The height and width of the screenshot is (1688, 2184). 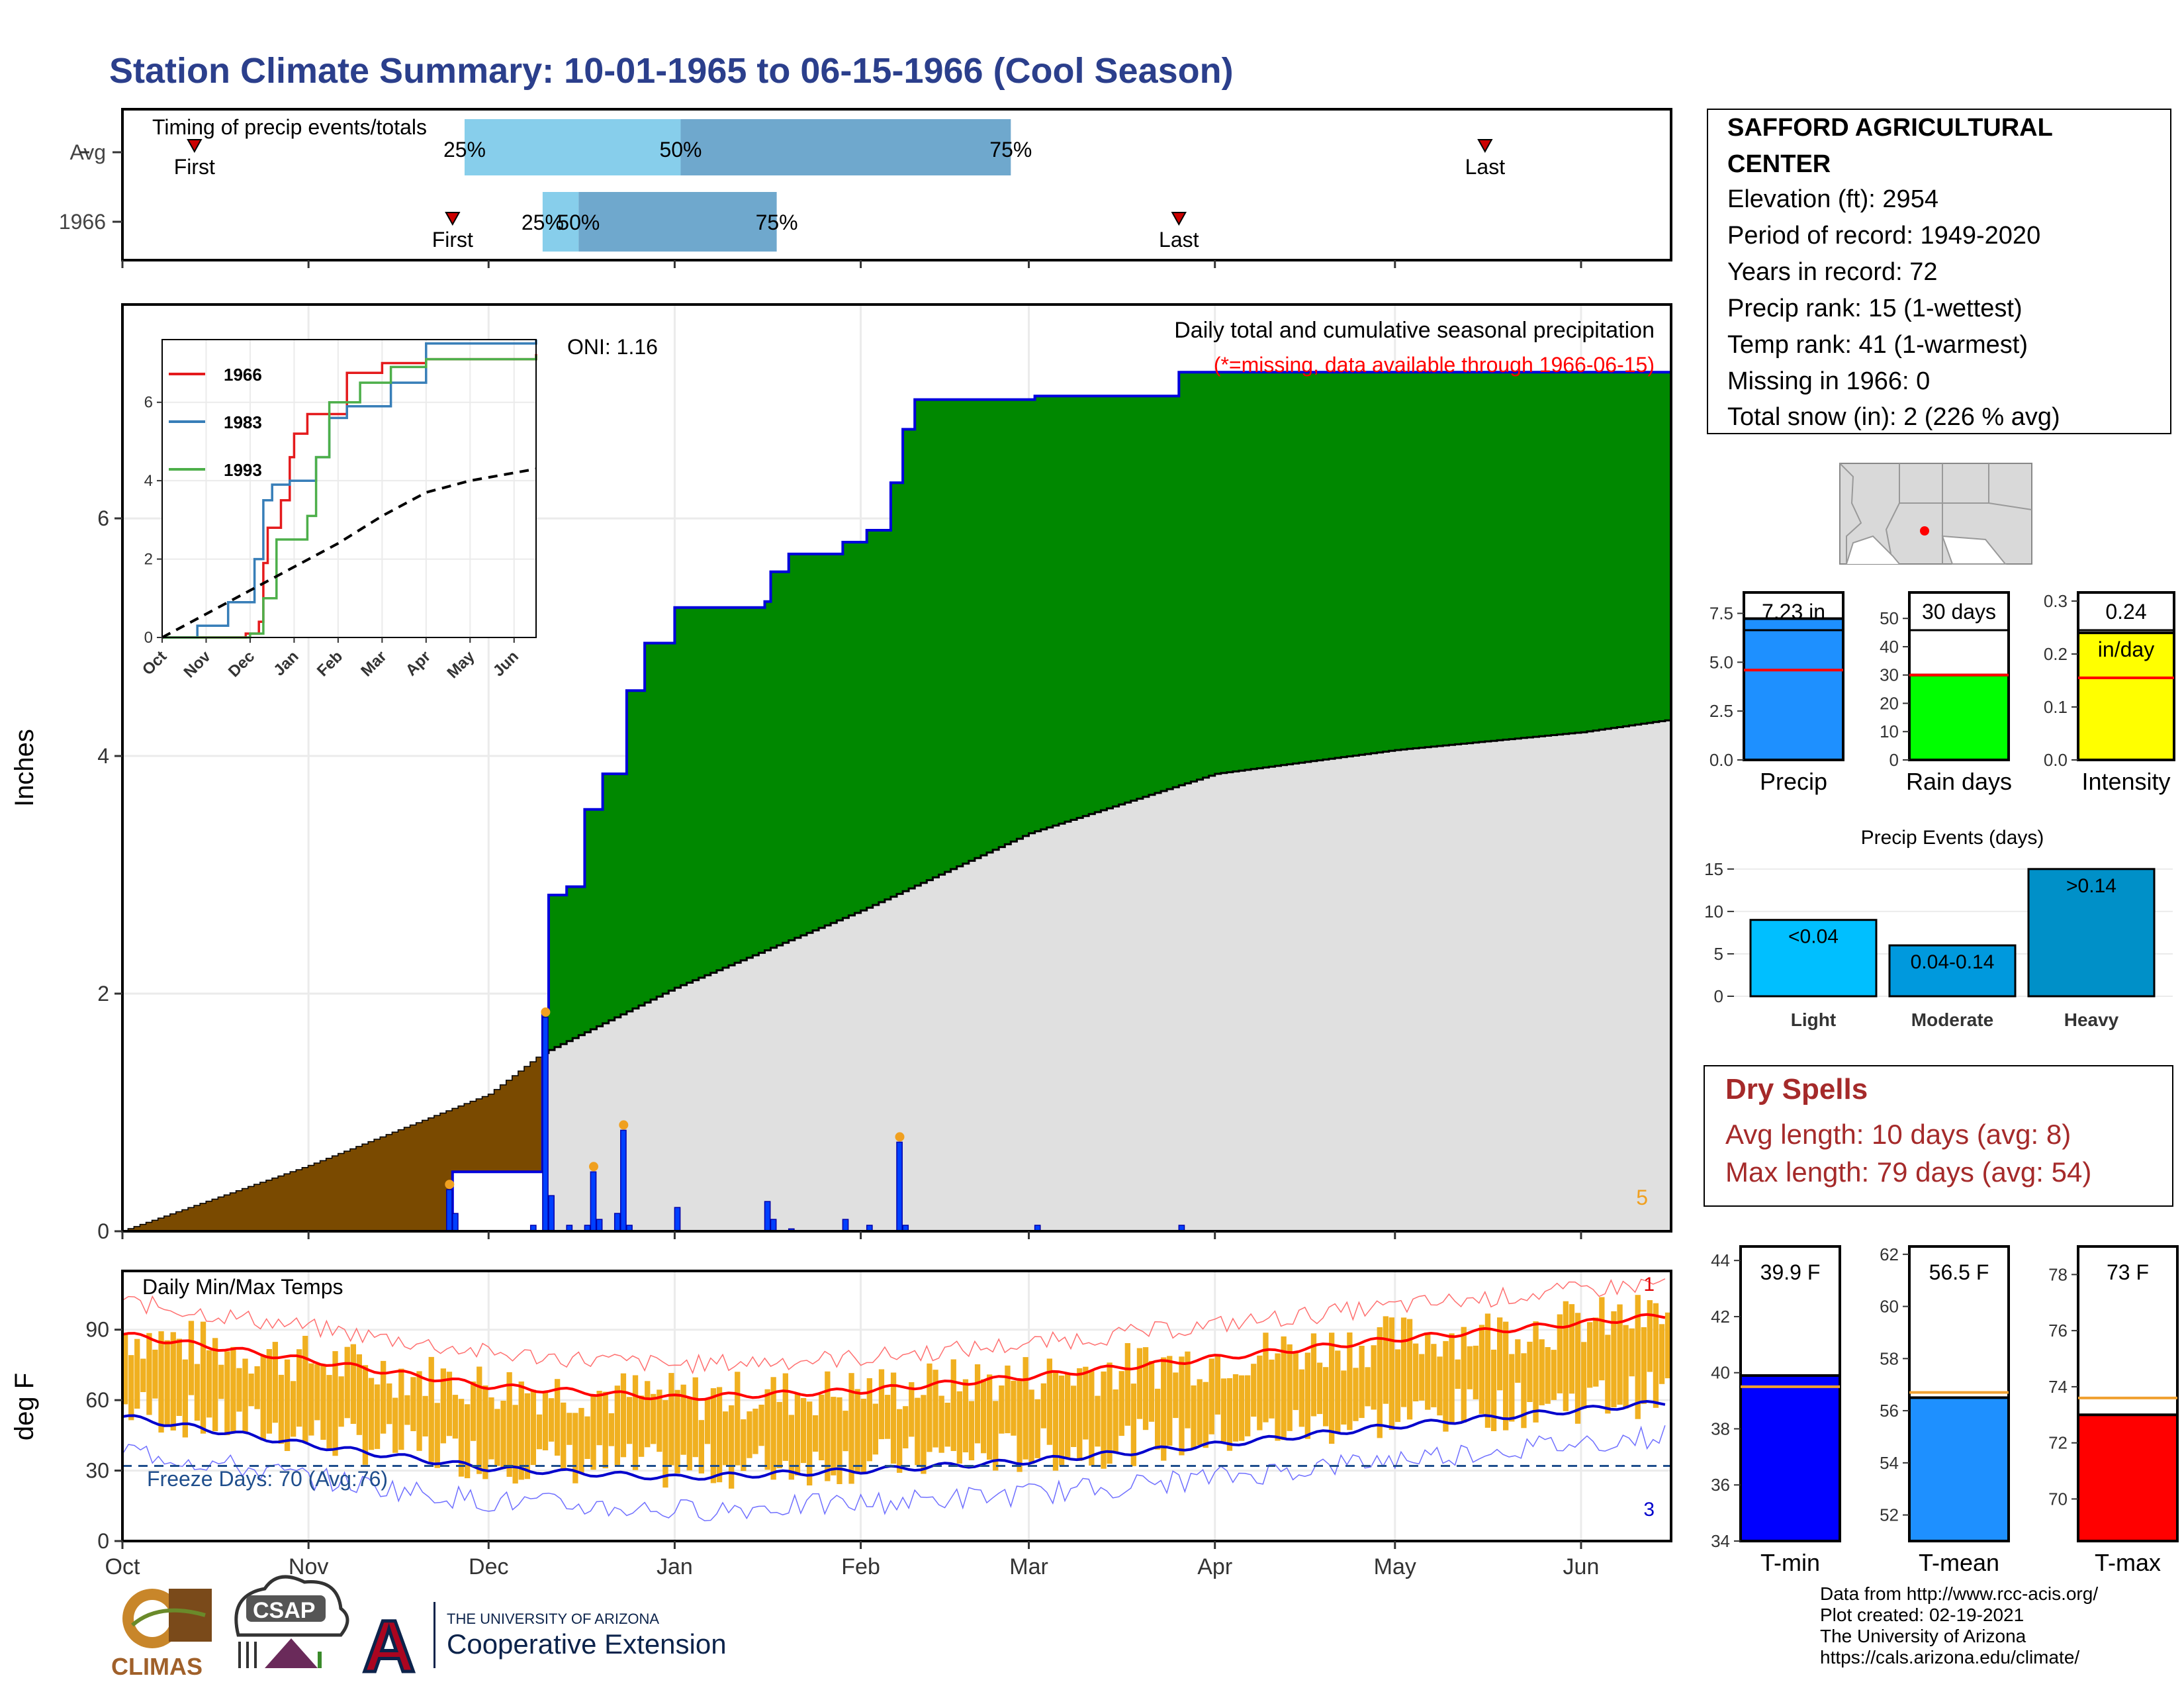 What do you see at coordinates (900, 1137) in the screenshot?
I see `daily-precip-marker` at bounding box center [900, 1137].